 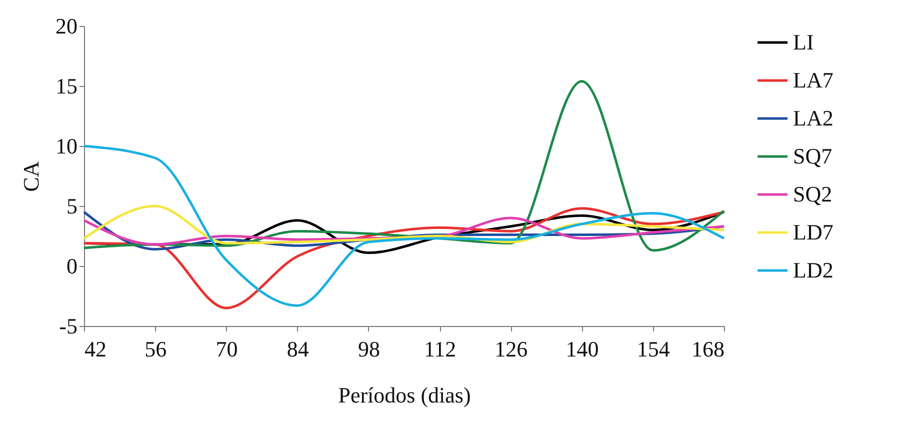 I want to click on legend-label: SQ7, so click(x=812, y=156).